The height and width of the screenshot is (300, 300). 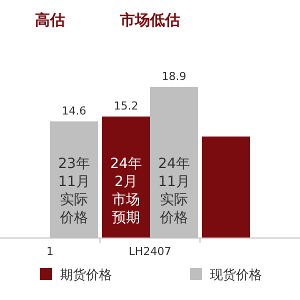 I want to click on x-tick-label: 1, so click(x=50, y=251).